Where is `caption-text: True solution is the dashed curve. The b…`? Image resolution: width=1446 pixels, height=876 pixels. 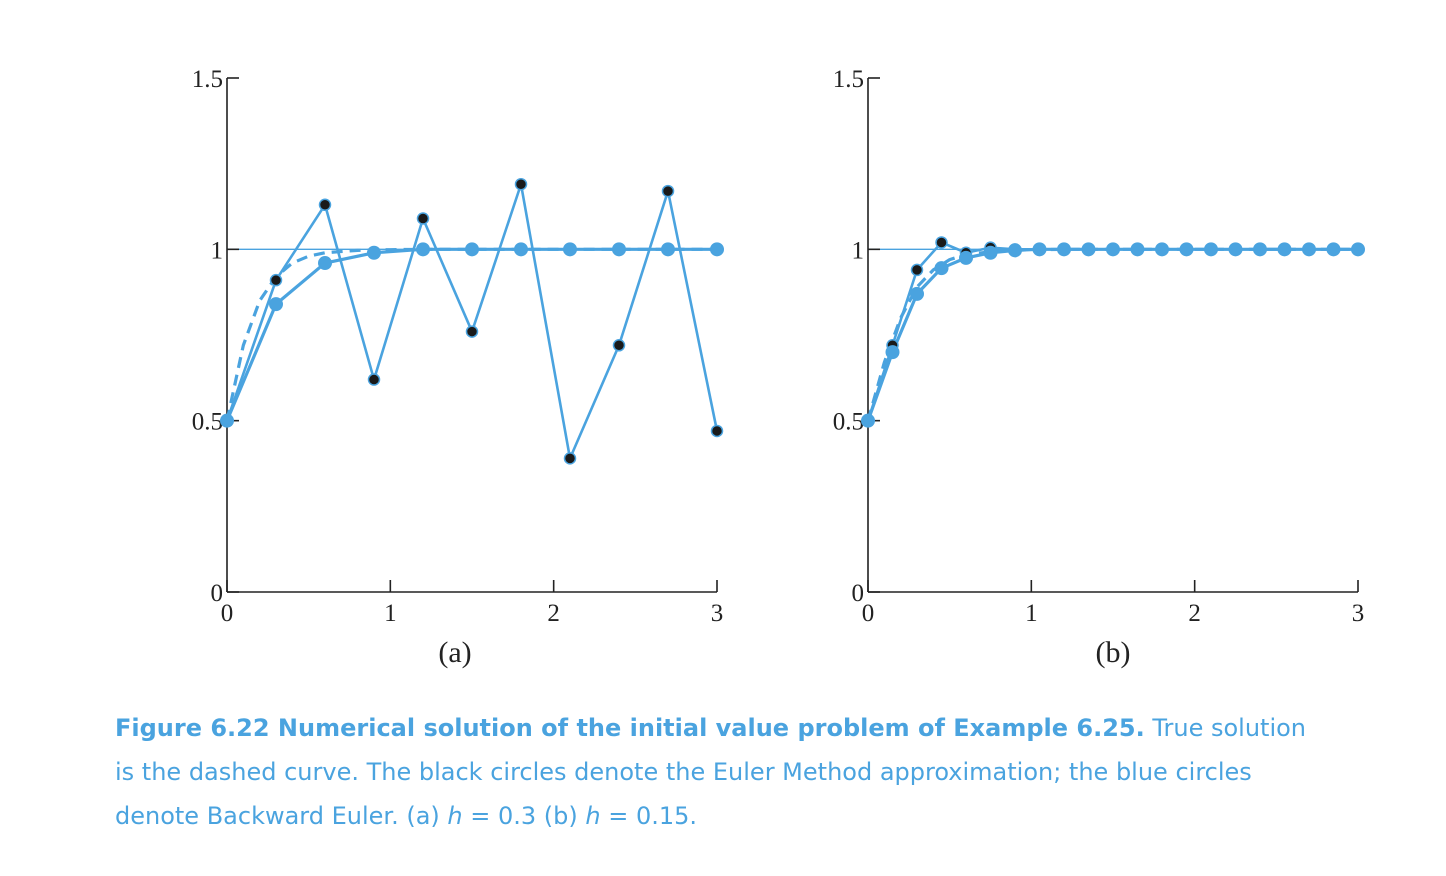 caption-text: True solution is the dashed curve. The b… is located at coordinates (711, 772).